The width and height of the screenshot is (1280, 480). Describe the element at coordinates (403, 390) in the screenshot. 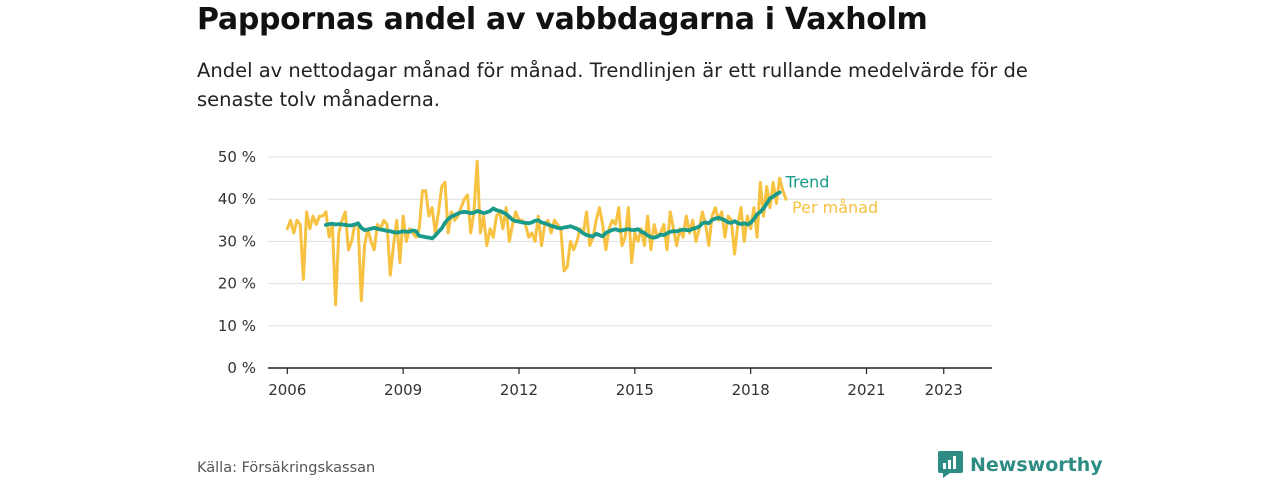

I see `x-tick-label: 2009` at that location.